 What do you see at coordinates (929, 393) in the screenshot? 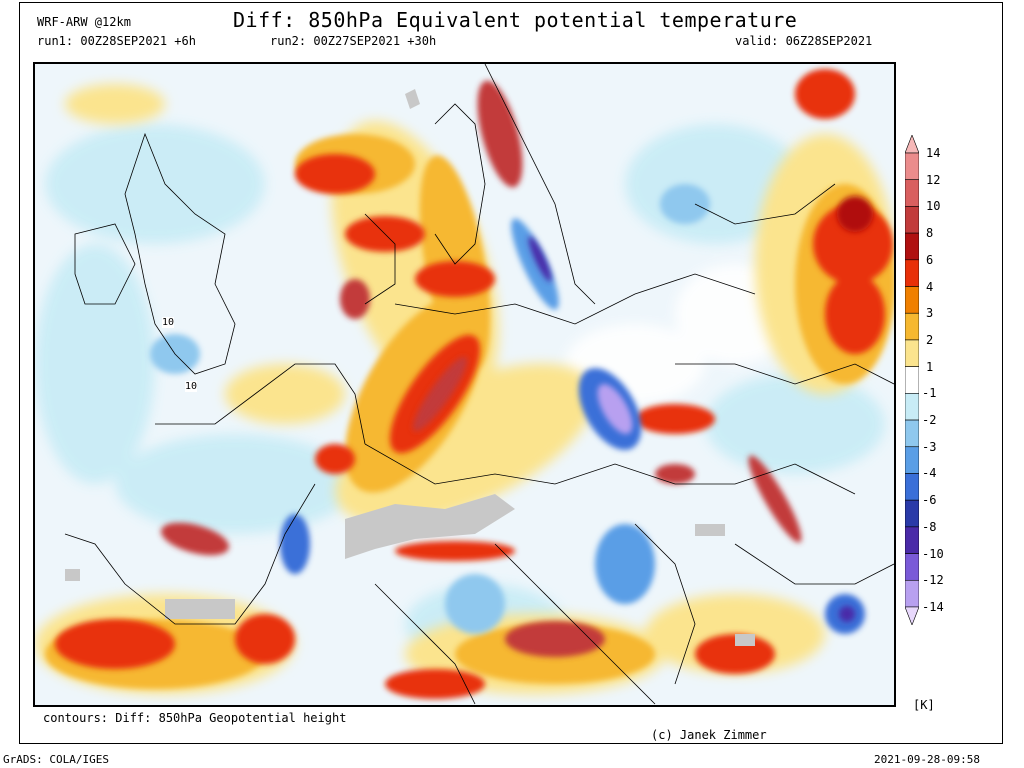
I see `colorbar-tick-label: -1` at bounding box center [929, 393].